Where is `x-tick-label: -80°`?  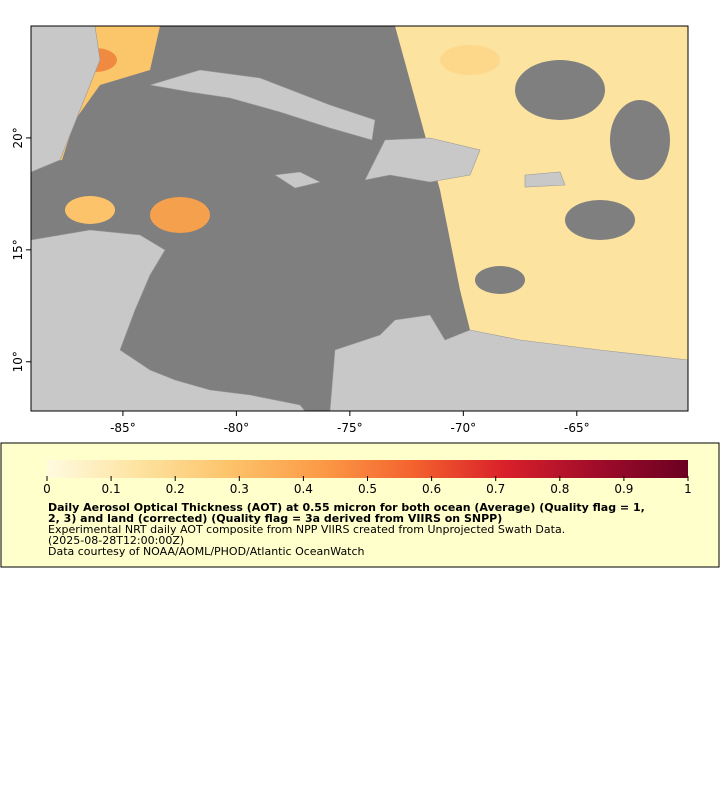 x-tick-label: -80° is located at coordinates (237, 428).